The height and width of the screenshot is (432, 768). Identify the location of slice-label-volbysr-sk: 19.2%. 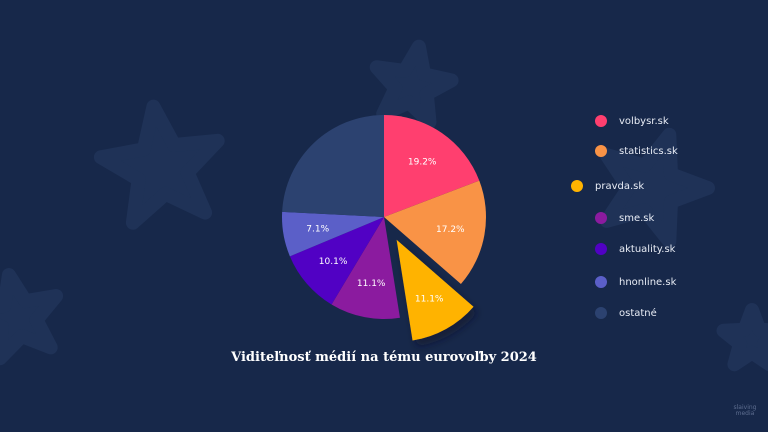
(422, 163).